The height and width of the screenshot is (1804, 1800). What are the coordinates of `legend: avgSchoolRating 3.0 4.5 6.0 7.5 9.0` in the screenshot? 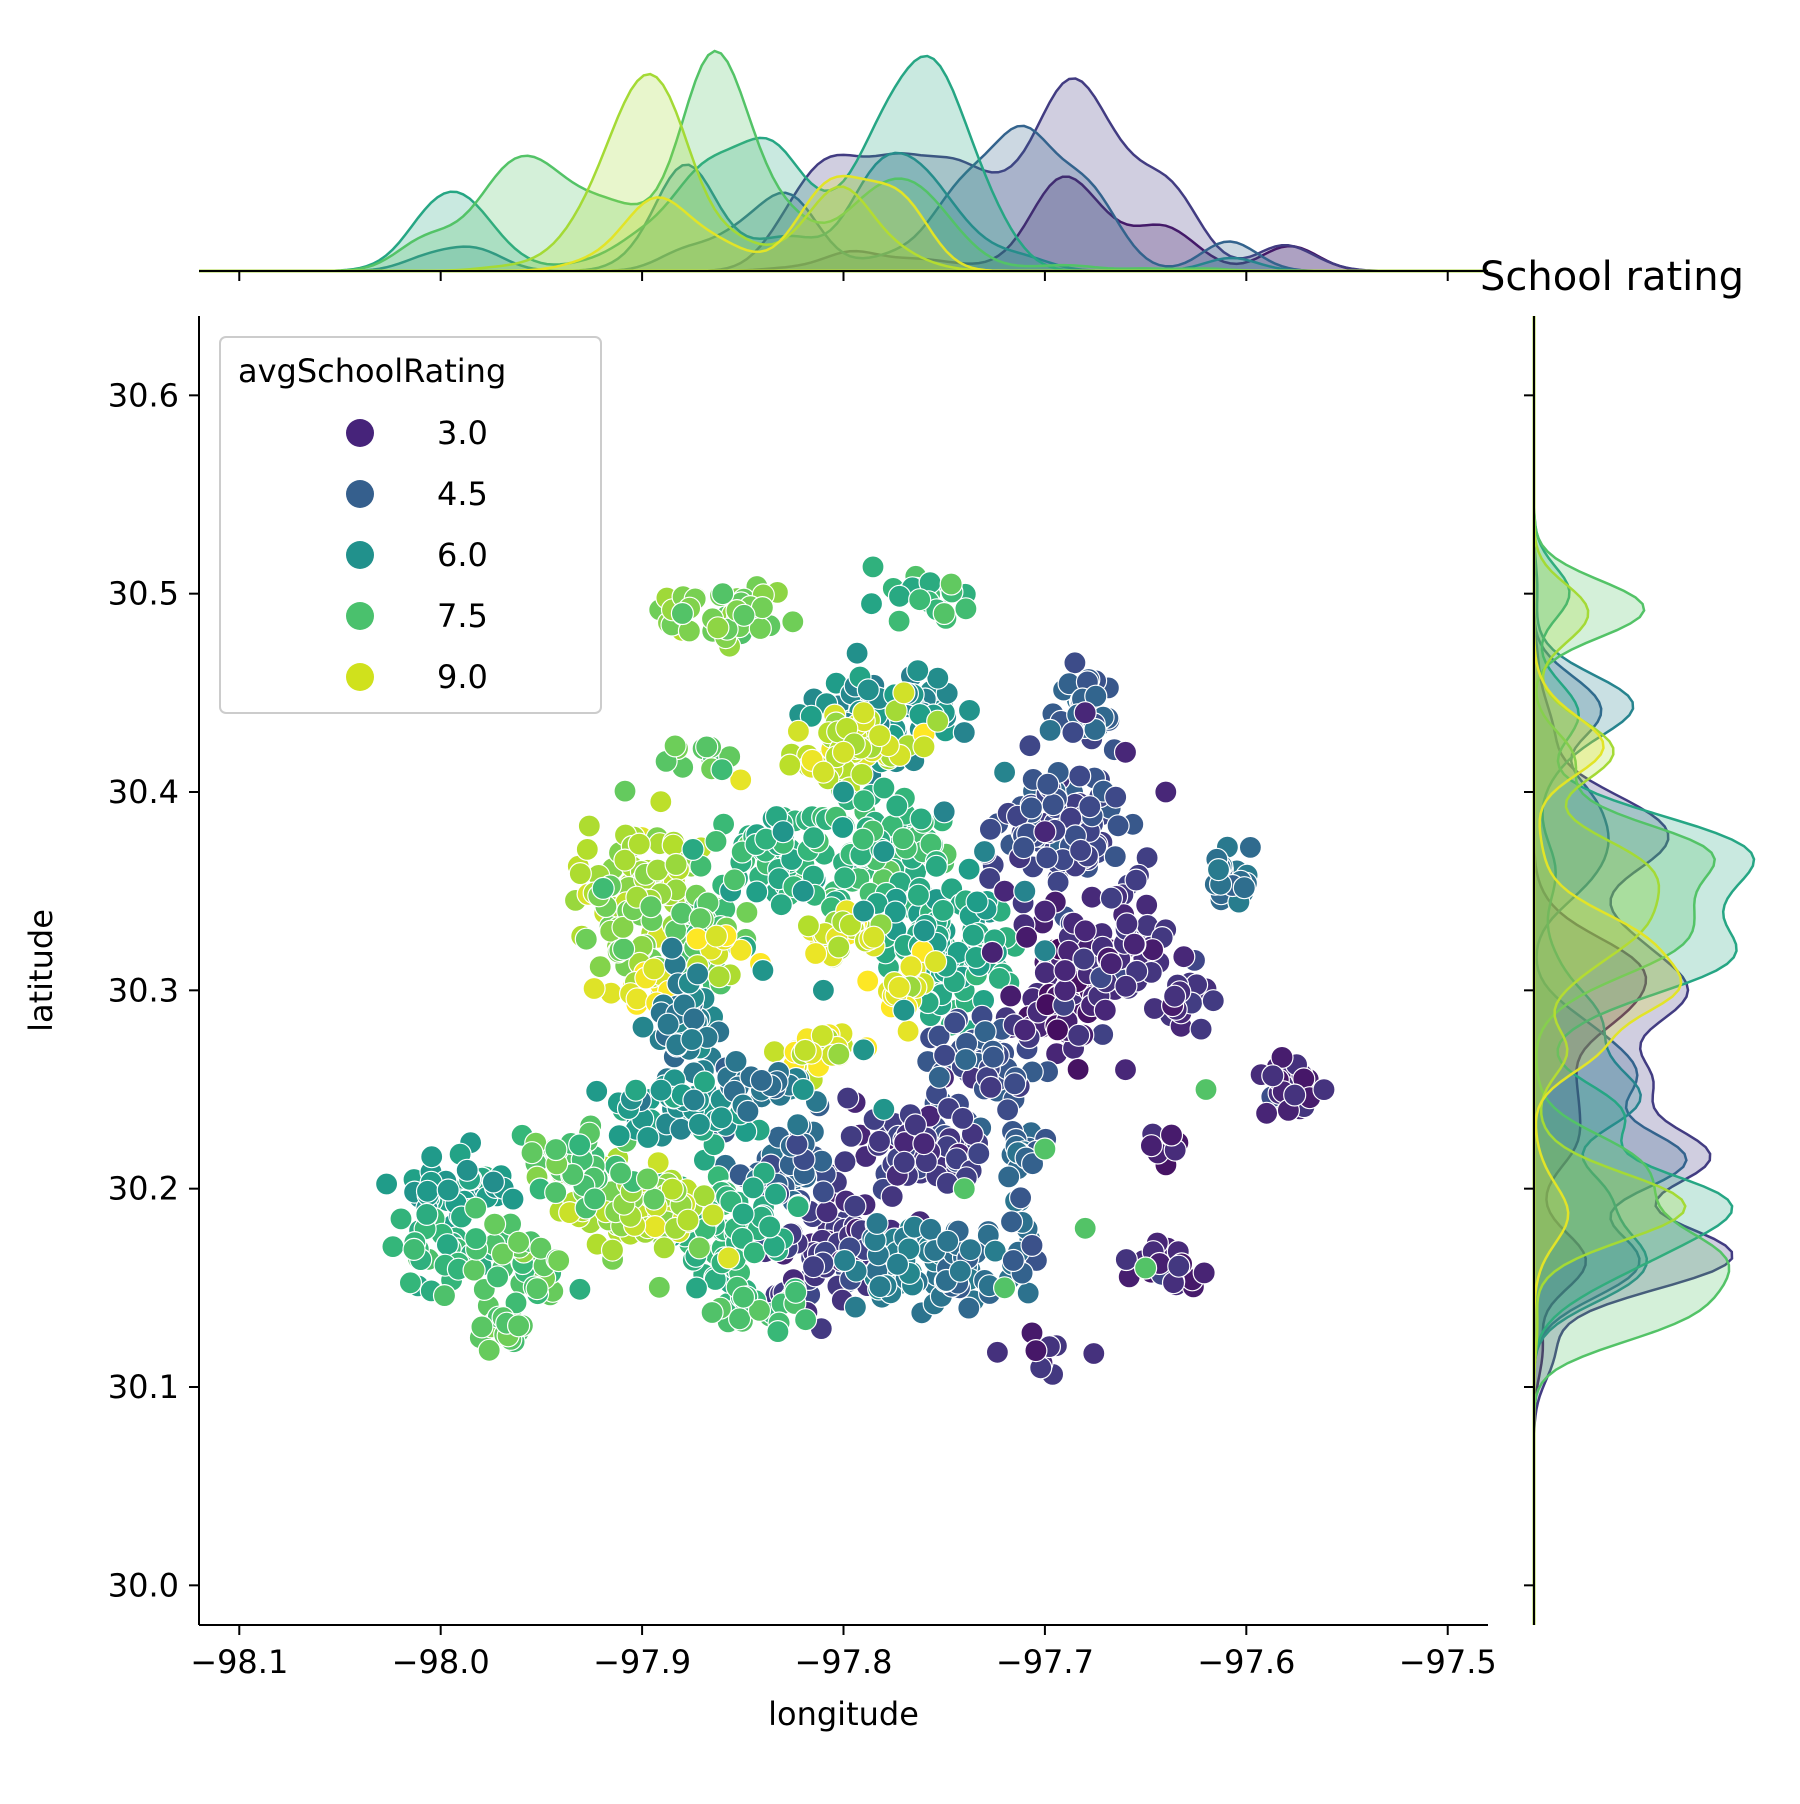 It's located at (410, 525).